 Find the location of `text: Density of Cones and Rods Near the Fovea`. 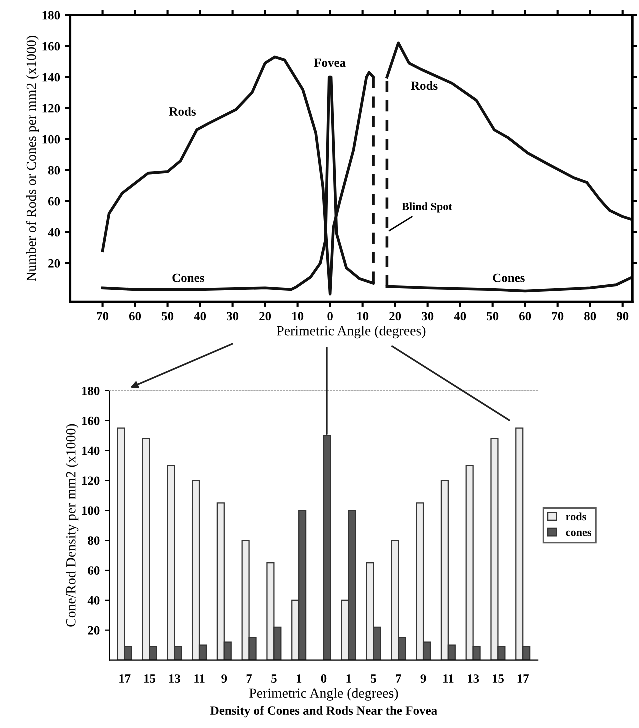

text: Density of Cones and Rods Near the Fovea is located at coordinates (324, 712).